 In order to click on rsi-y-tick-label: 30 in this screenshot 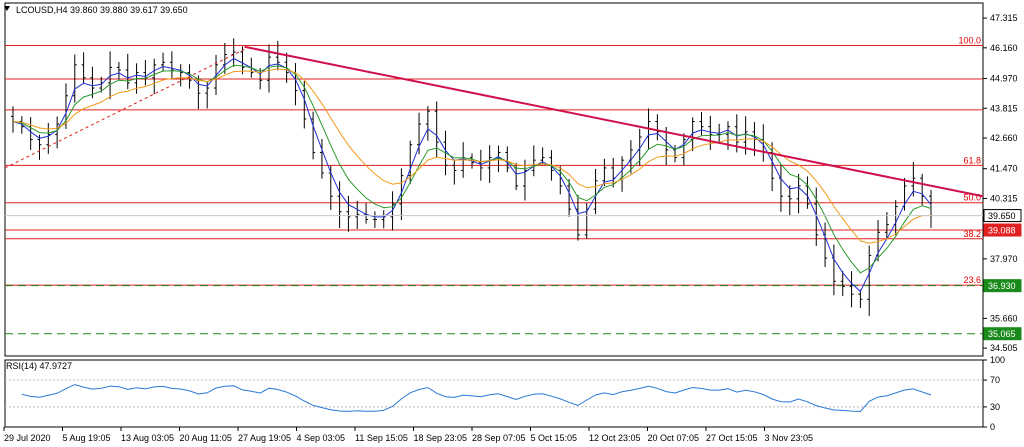, I will do `click(995, 407)`.